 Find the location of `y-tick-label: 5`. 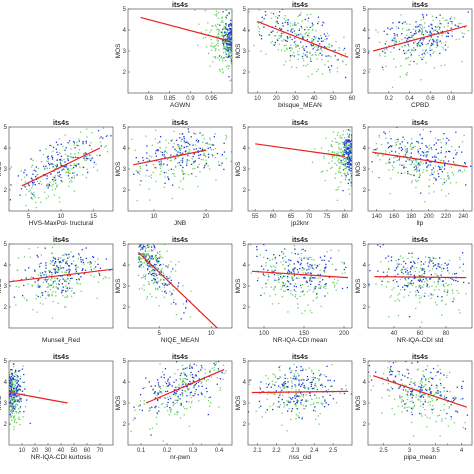

y-tick-label: 5 is located at coordinates (125, 362).